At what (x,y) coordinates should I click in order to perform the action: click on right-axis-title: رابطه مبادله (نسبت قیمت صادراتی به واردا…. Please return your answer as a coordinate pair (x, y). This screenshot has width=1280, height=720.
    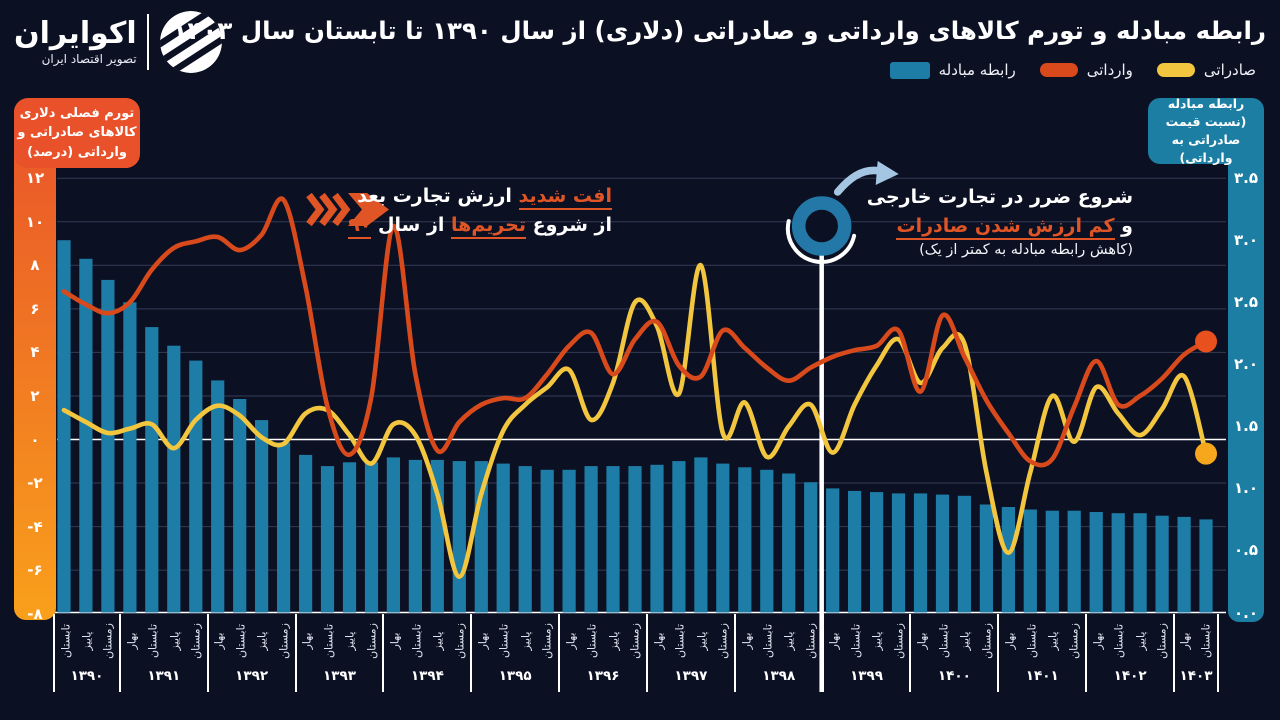
    Looking at the image, I should click on (1206, 130).